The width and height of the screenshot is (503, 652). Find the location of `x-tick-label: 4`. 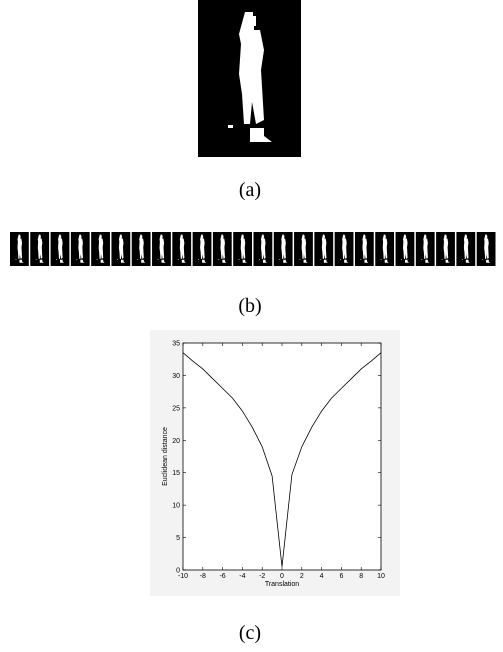

x-tick-label: 4 is located at coordinates (322, 576).